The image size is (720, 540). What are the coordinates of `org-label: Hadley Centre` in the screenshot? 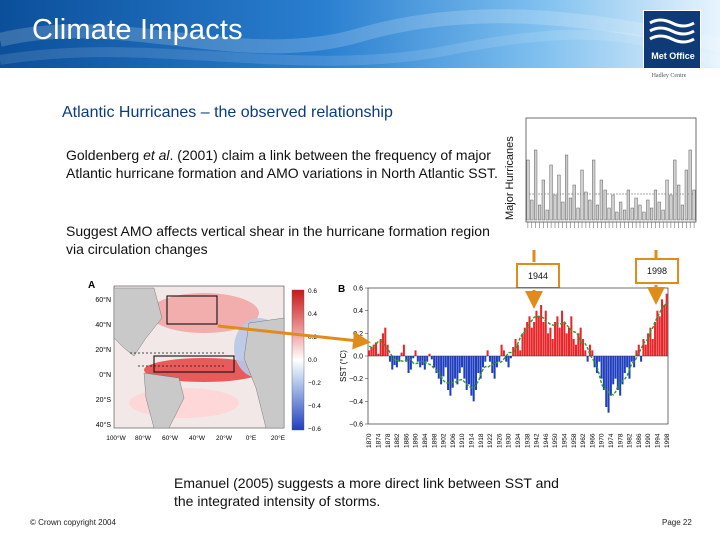 It's located at (669, 76).